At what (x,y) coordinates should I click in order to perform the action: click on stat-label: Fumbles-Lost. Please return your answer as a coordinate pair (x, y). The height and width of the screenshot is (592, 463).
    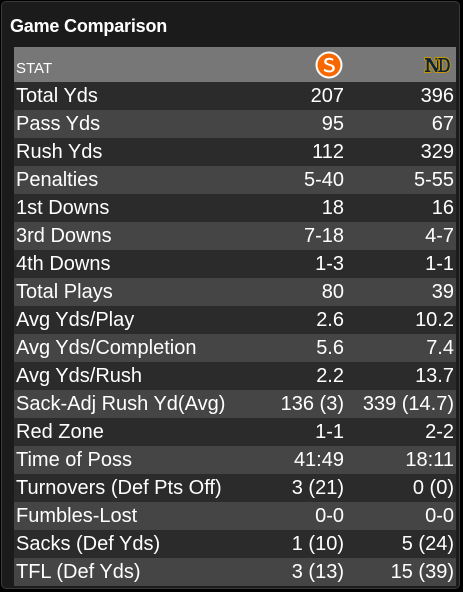
    Looking at the image, I should click on (77, 516).